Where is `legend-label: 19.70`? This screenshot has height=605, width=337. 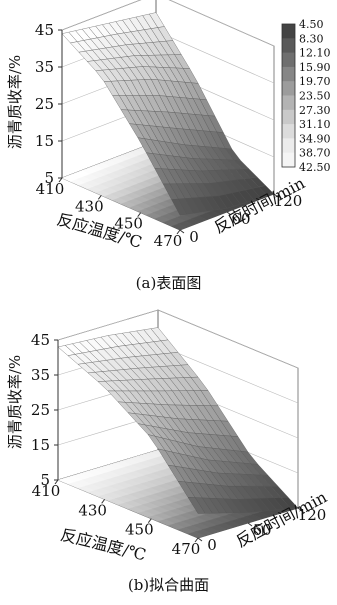 legend-label: 19.70 is located at coordinates (315, 81).